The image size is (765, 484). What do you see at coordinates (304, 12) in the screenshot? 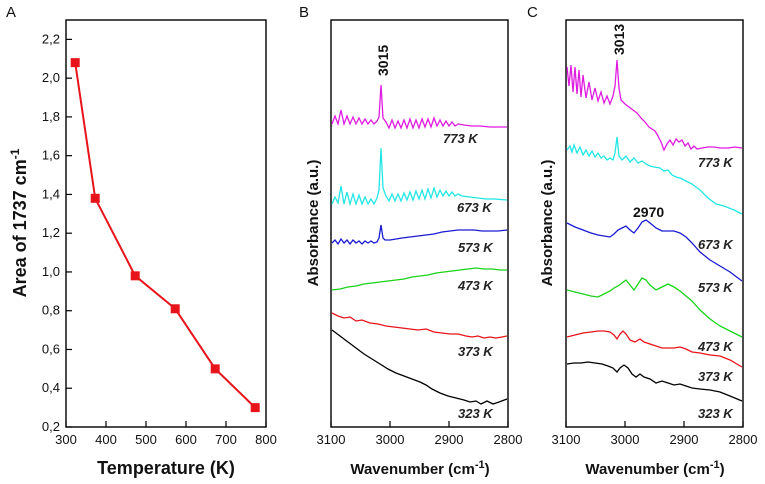
I see `panel-b-label: B` at bounding box center [304, 12].